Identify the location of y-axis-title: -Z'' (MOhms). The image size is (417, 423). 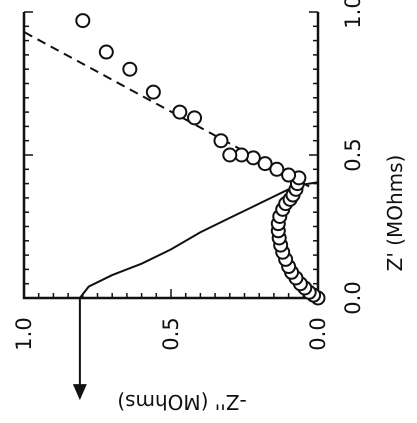
(181, 402).